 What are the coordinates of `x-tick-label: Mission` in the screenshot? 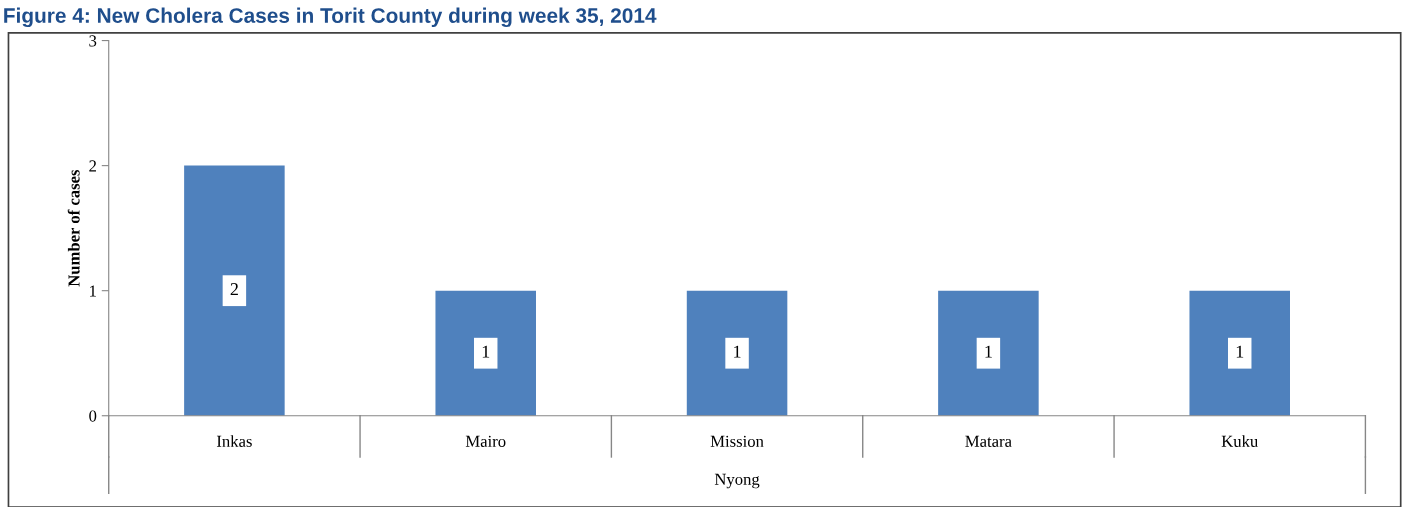 It's located at (737, 441).